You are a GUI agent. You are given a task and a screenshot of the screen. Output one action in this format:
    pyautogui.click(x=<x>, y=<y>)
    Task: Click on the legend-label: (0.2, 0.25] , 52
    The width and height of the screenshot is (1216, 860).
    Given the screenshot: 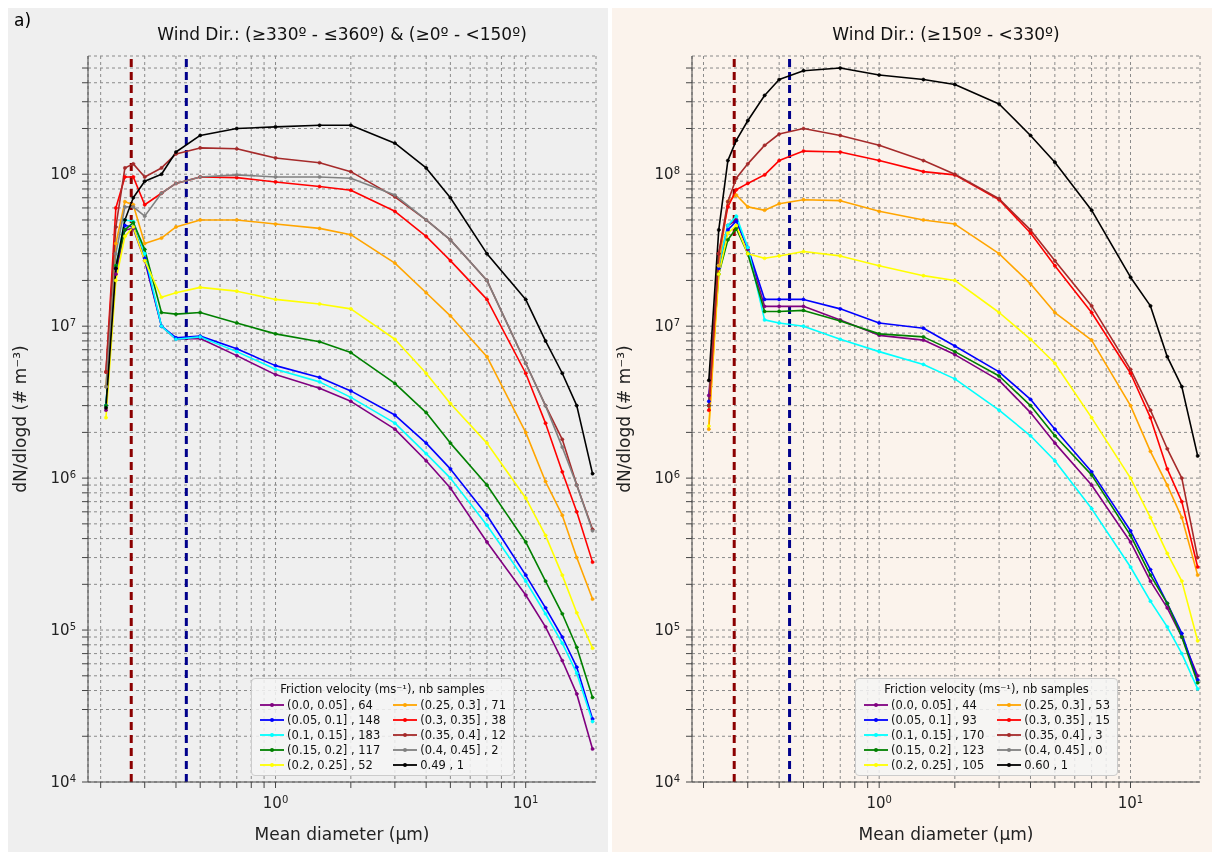 What is the action you would take?
    pyautogui.click(x=330, y=765)
    